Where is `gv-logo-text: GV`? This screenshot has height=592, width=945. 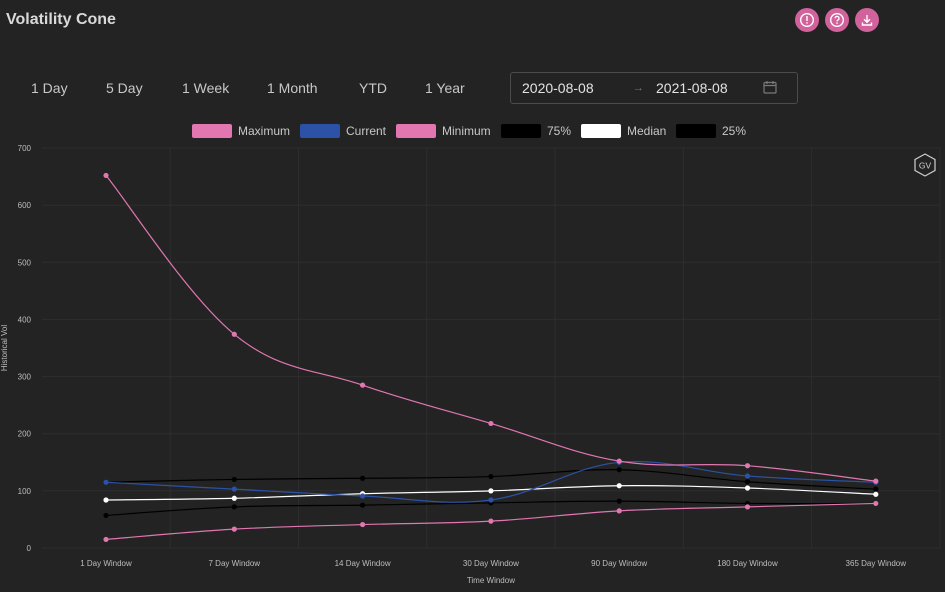
gv-logo-text: GV is located at coordinates (925, 166).